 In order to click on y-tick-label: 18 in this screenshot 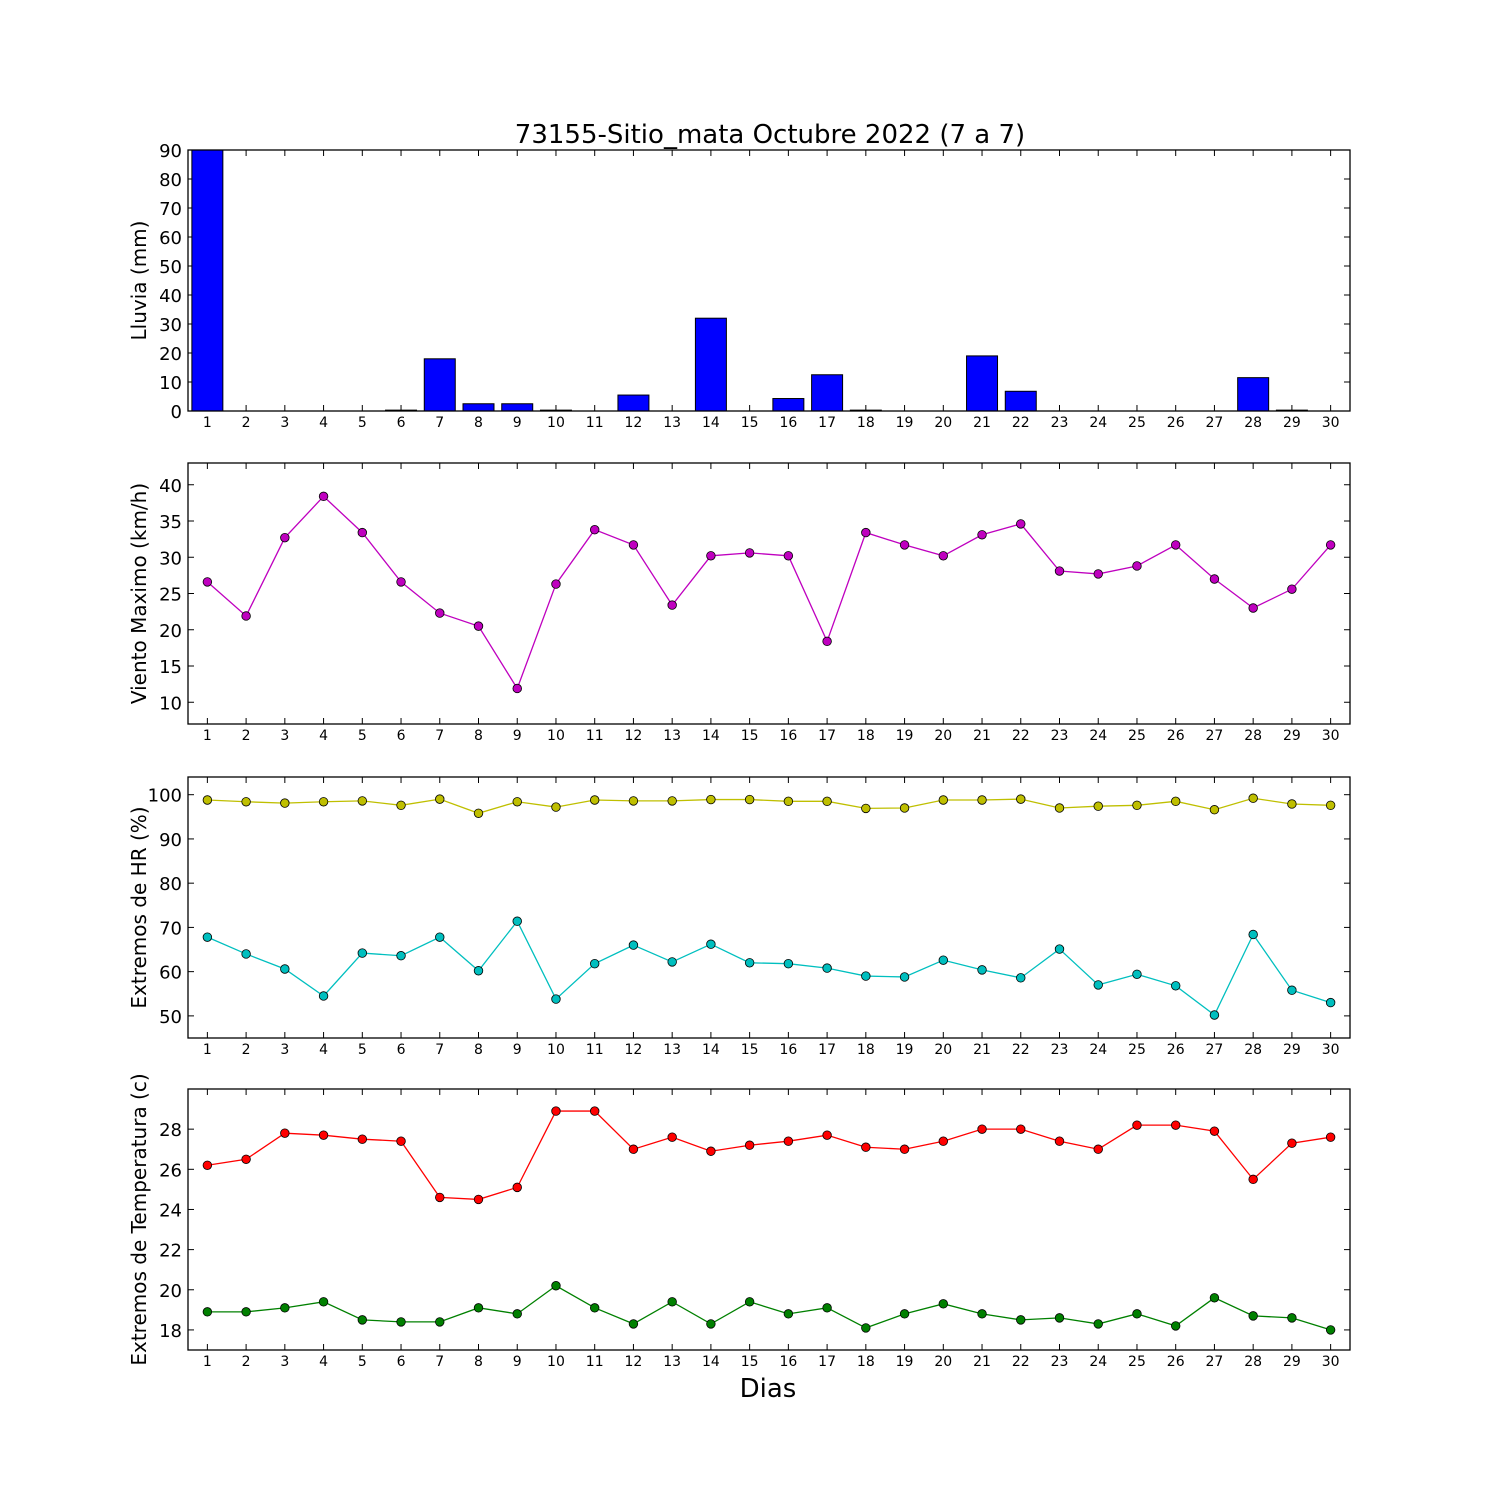, I will do `click(170, 1331)`.